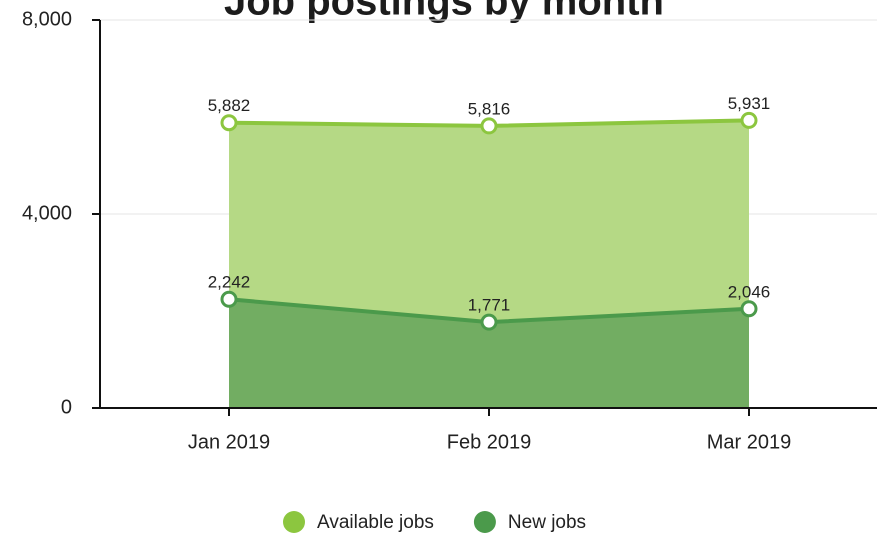 The image size is (877, 536). I want to click on value-label: 2,242, so click(229, 282).